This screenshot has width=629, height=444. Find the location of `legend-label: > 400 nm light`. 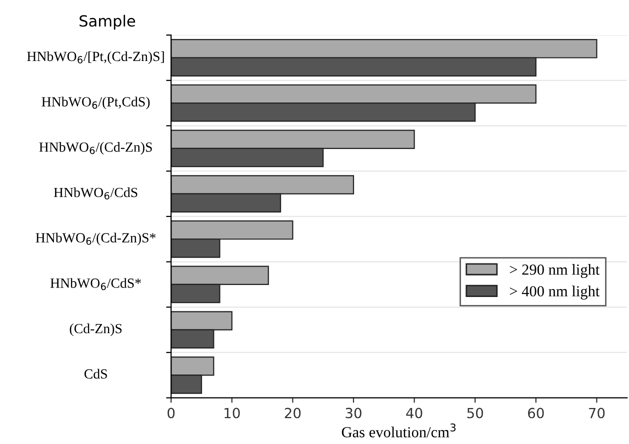

legend-label: > 400 nm light is located at coordinates (555, 293).